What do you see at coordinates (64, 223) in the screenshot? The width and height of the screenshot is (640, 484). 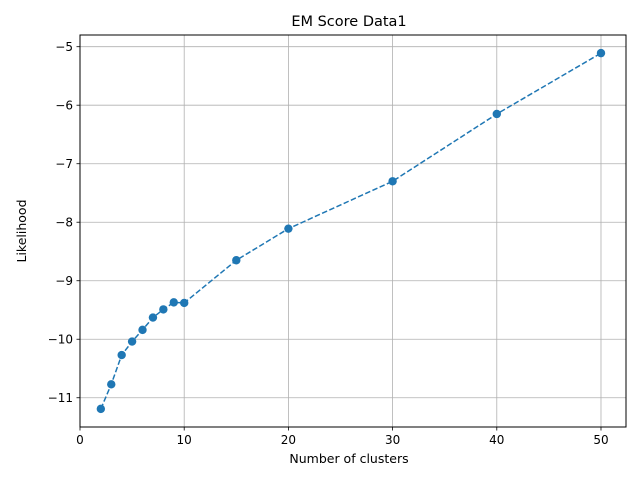 I see `y-tick-label: −8` at bounding box center [64, 223].